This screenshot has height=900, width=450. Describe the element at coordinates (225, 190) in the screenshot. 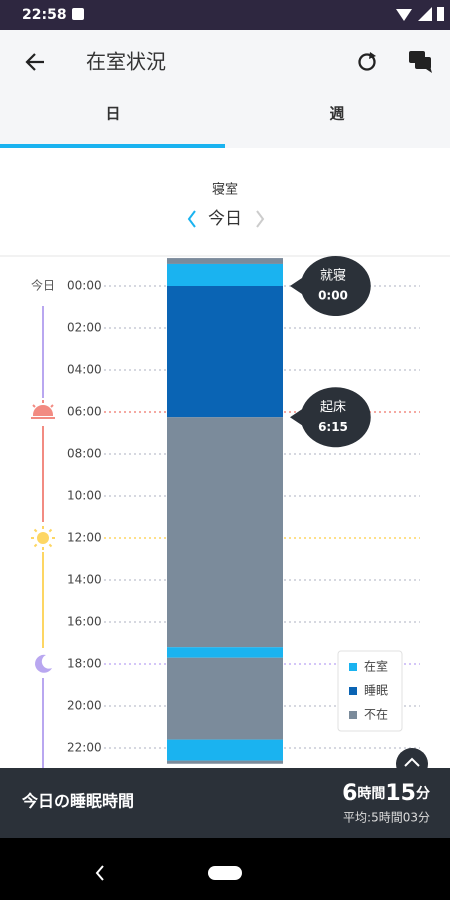

I see `room-name: 寝室` at that location.